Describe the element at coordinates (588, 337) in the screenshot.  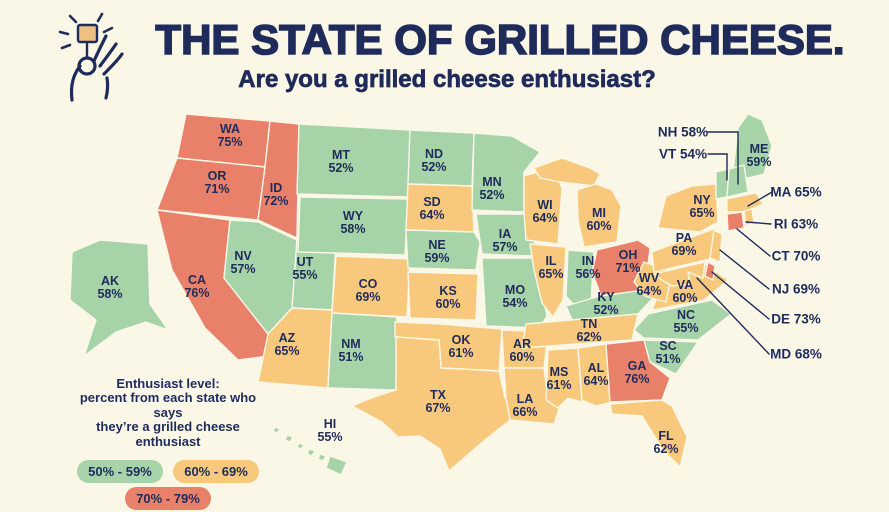
I see `state-value-label-TN: 62%` at that location.